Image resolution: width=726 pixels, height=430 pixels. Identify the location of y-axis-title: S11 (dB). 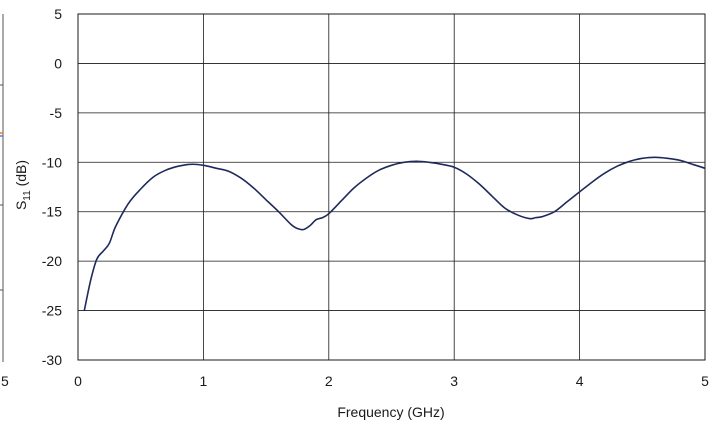
(23, 185).